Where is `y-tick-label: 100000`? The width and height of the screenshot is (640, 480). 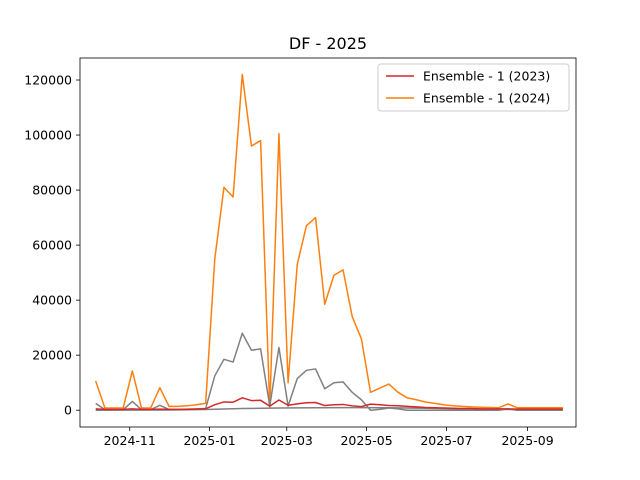 y-tick-label: 100000 is located at coordinates (48, 135).